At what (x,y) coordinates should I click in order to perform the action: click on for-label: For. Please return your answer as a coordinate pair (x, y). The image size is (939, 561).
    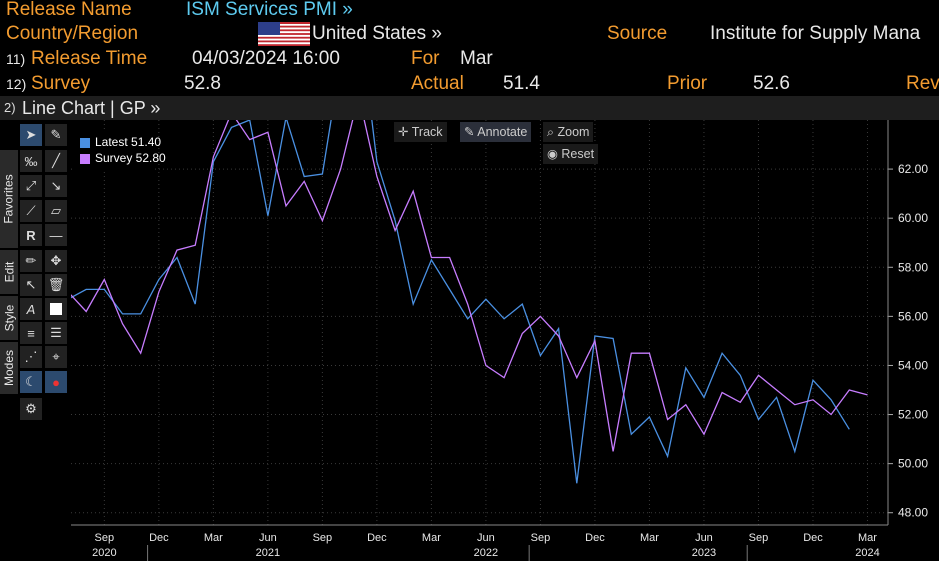
    Looking at the image, I should click on (425, 58).